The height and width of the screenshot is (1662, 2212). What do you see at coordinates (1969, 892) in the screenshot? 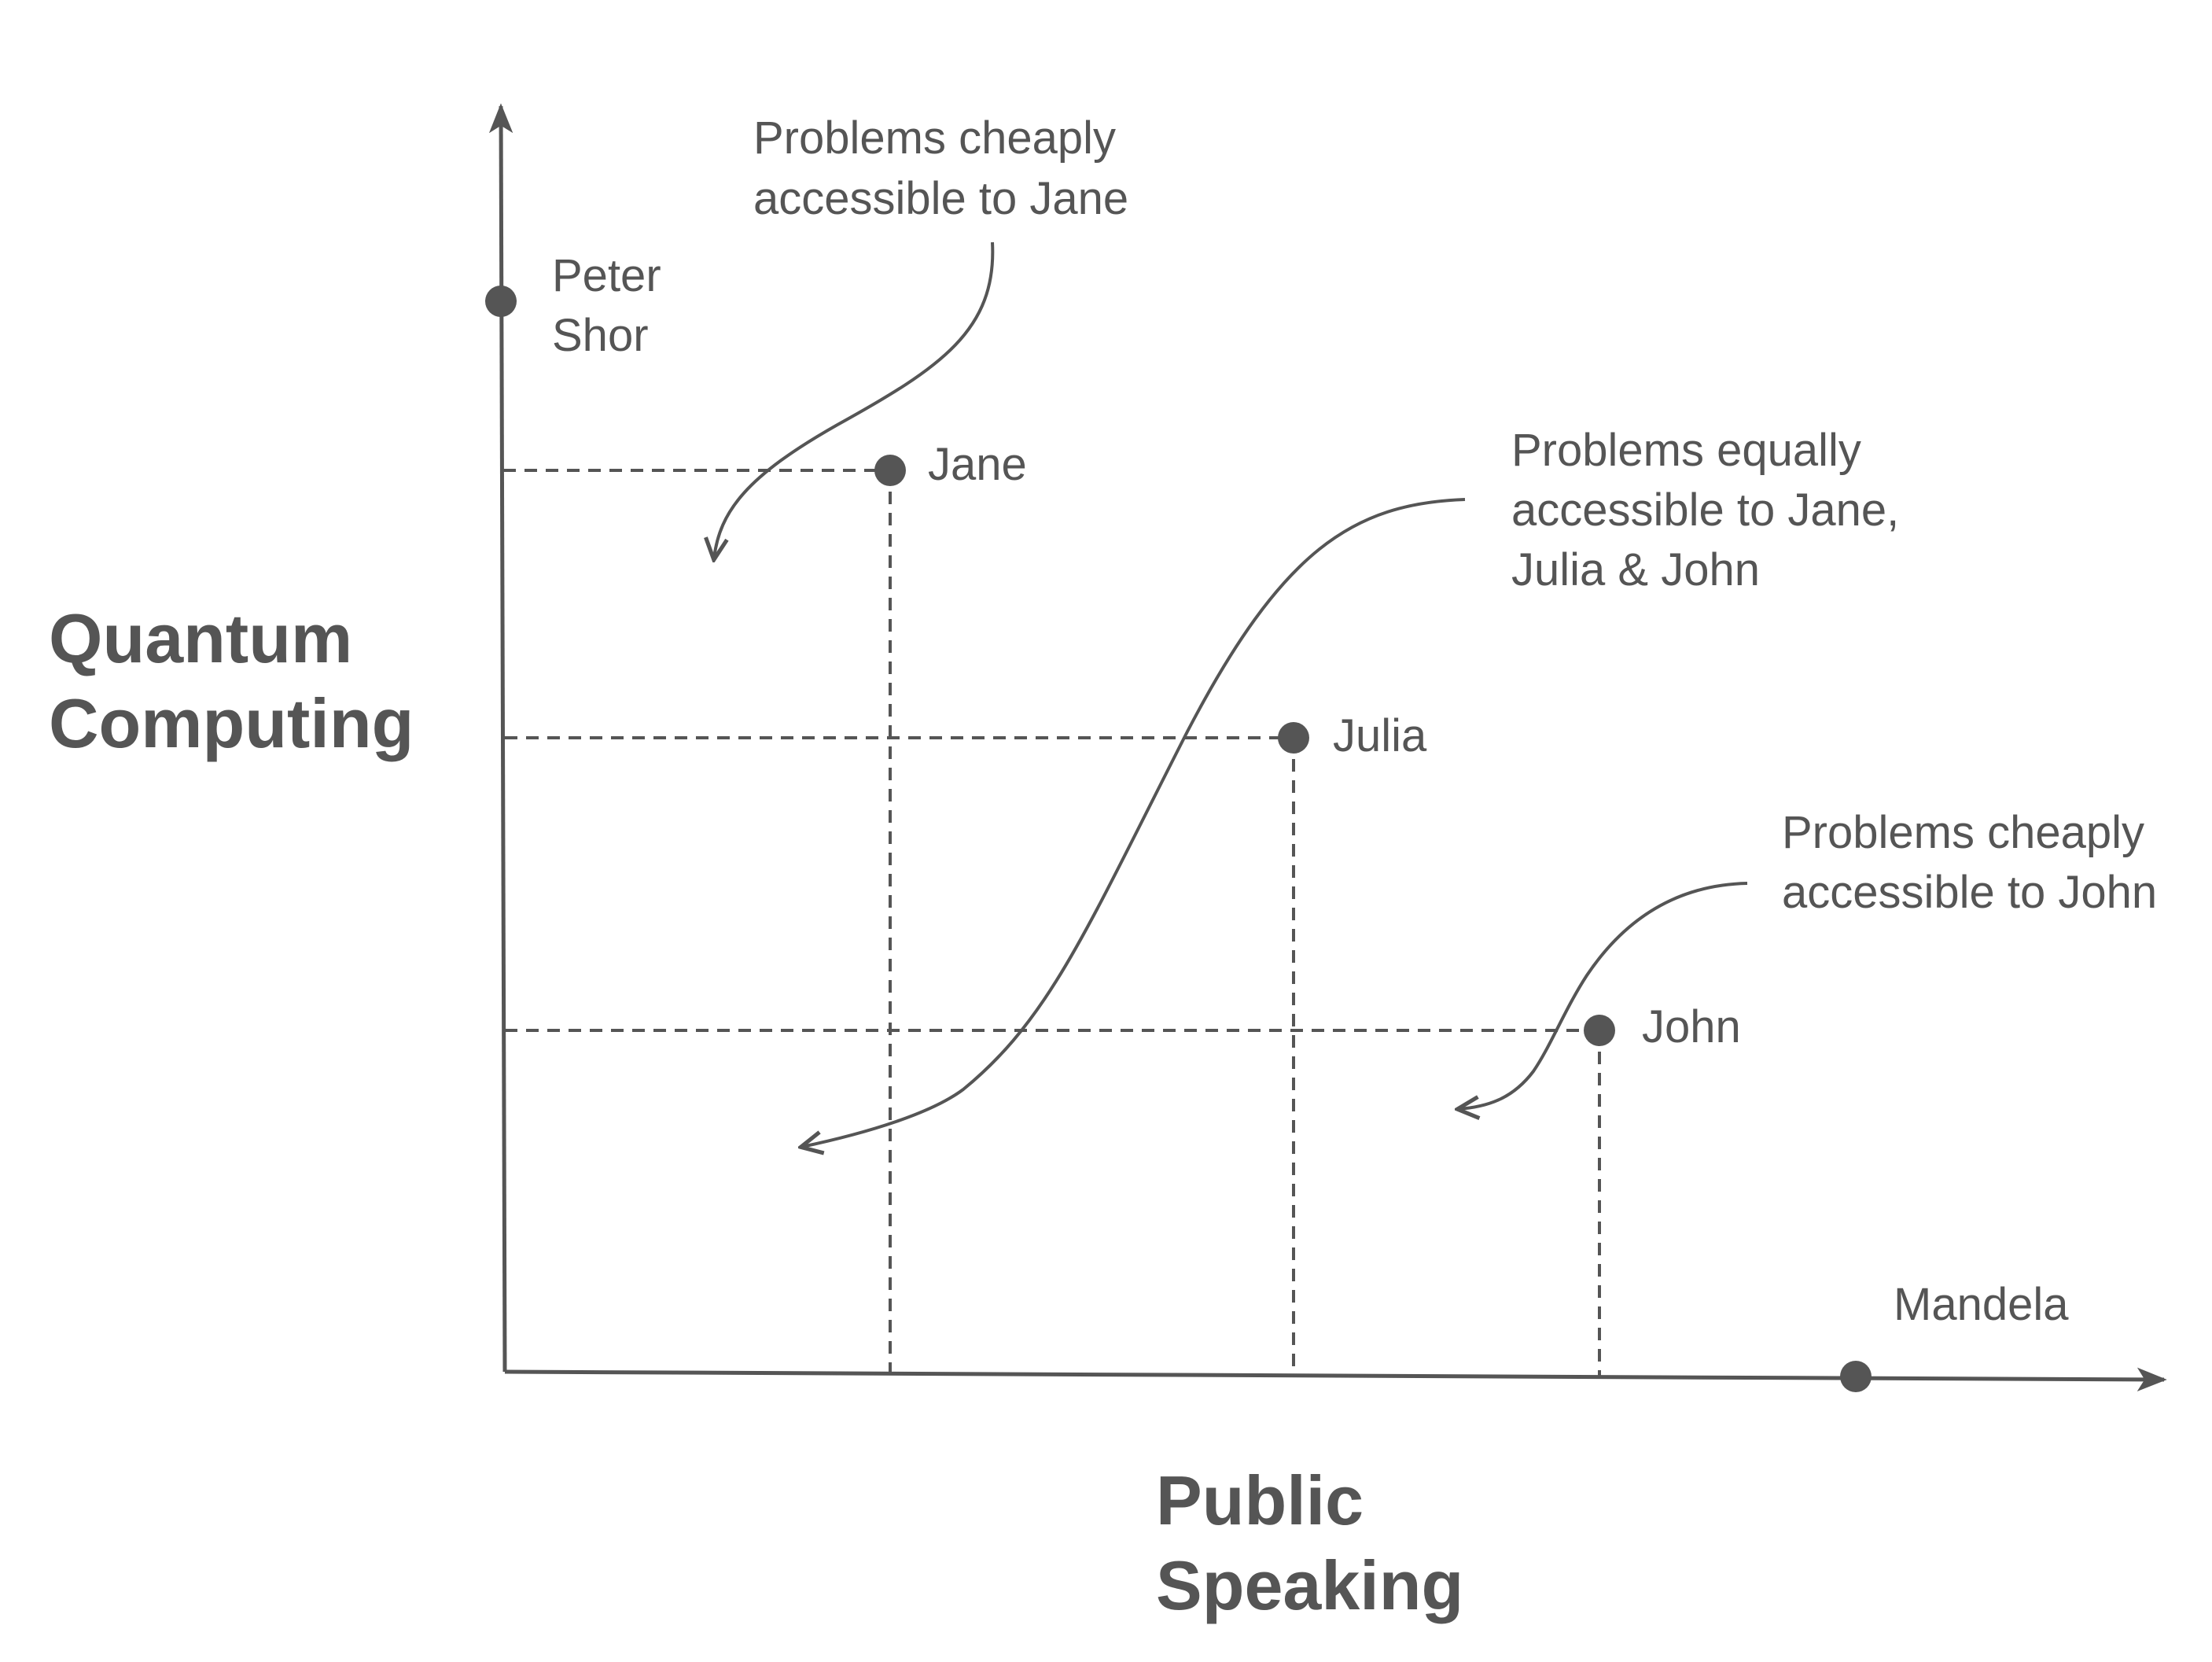
I see `john-region-line2: accessible to John` at bounding box center [1969, 892].